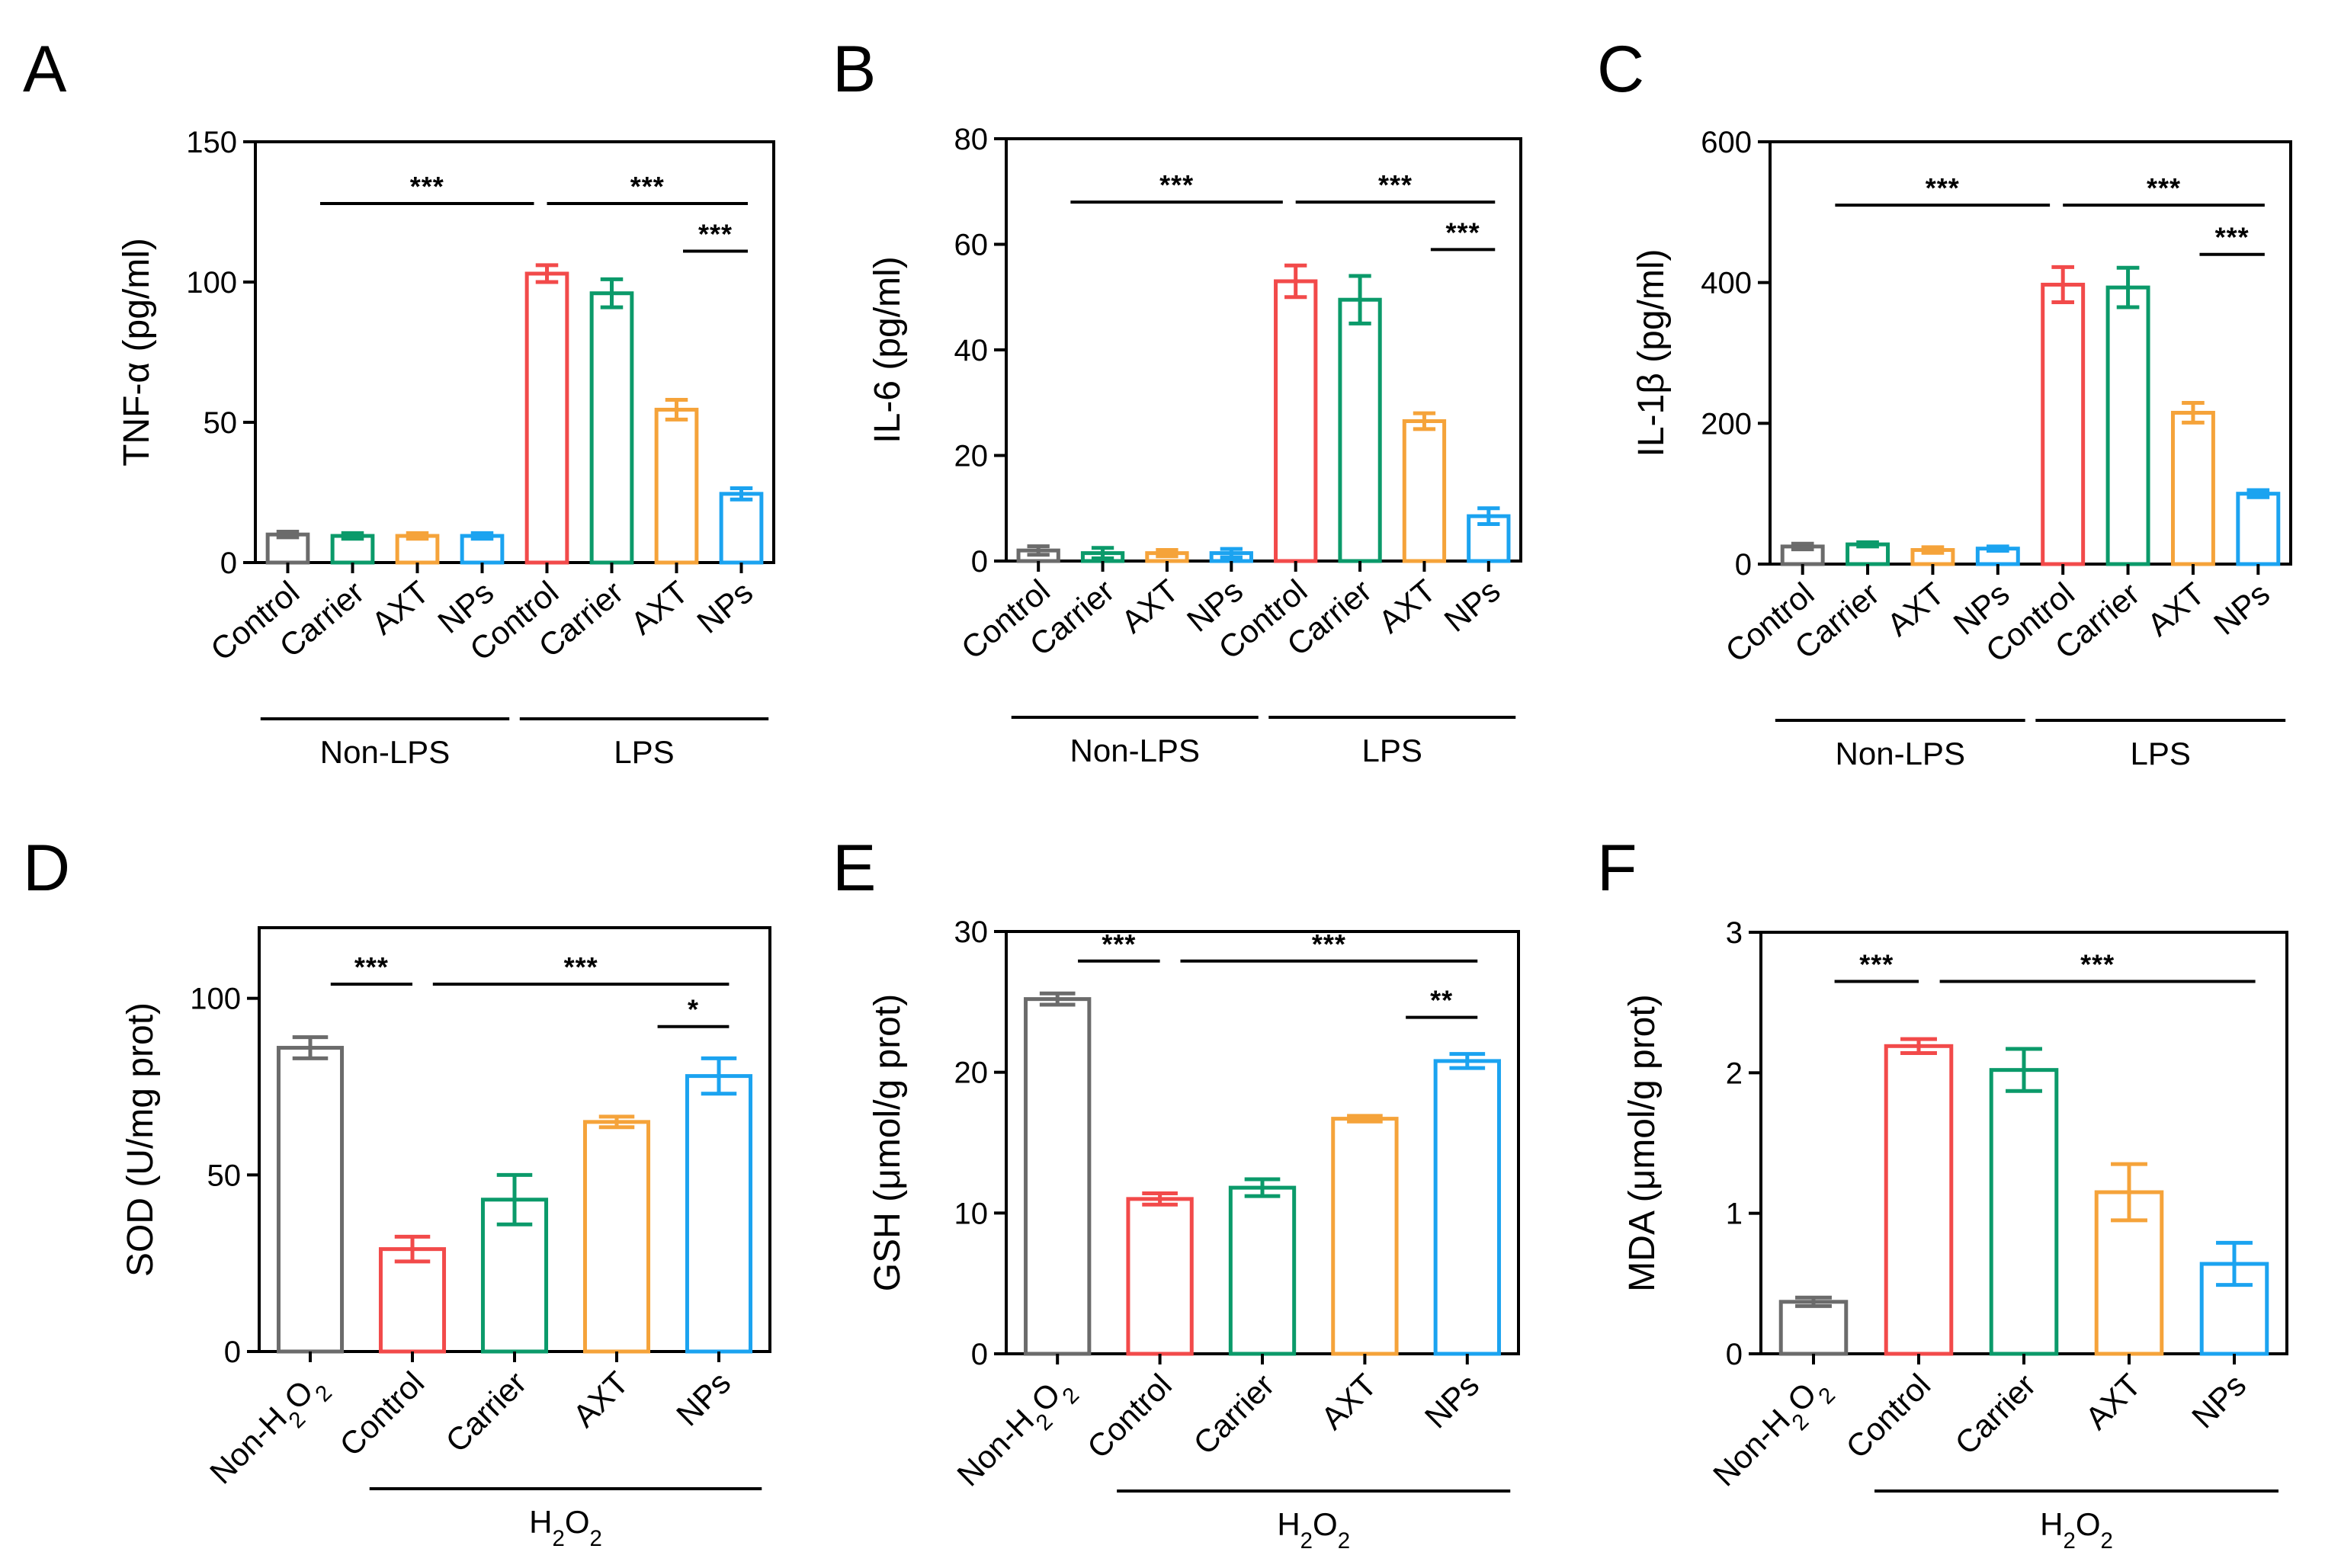  Describe the element at coordinates (887, 349) in the screenshot. I see `y-axis-label: IL-6 (pg/ml)` at that location.